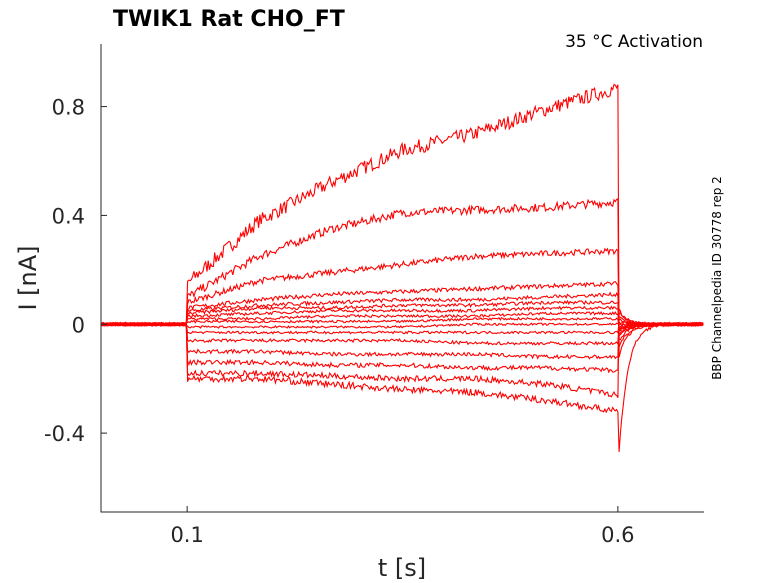 Image resolution: width=778 pixels, height=583 pixels. Describe the element at coordinates (68, 108) in the screenshot. I see `y-tick-label: 0.8` at that location.